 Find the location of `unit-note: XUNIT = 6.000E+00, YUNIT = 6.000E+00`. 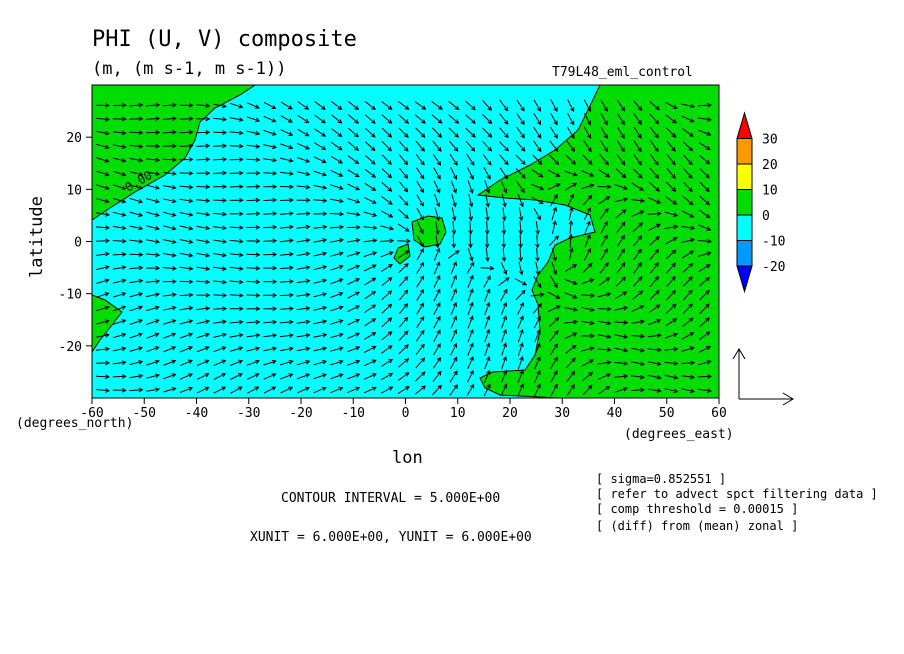

unit-note: XUNIT = 6.000E+00, YUNIT = 6.000E+00 is located at coordinates (391, 537).